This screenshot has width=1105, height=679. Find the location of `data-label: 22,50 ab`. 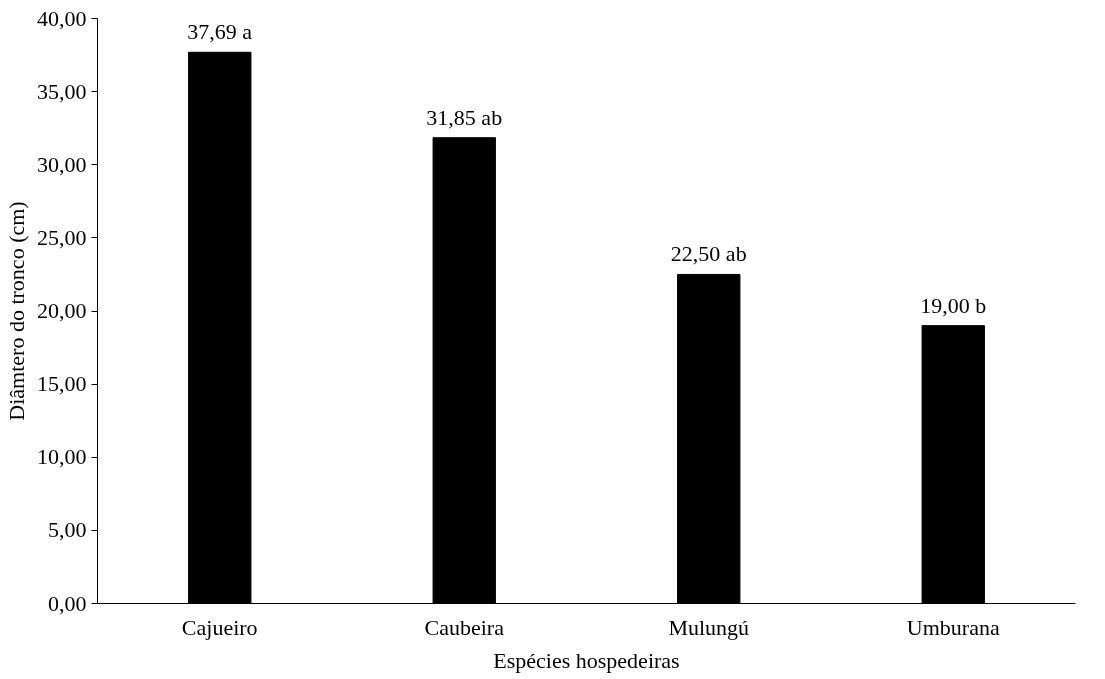

data-label: 22,50 ab is located at coordinates (708, 254).